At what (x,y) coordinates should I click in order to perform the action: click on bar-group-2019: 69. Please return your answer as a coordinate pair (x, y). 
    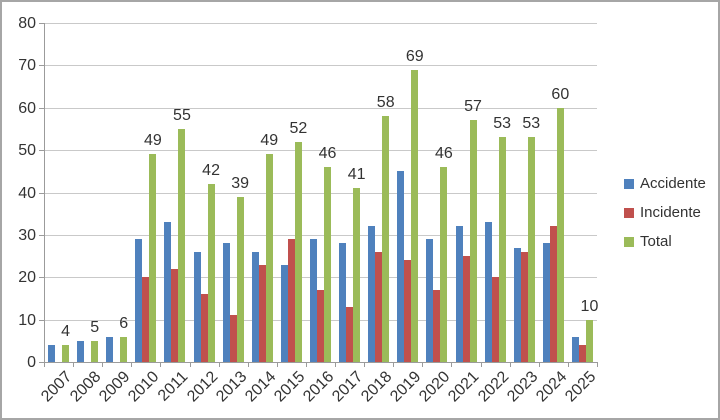
    Looking at the image, I should click on (408, 192).